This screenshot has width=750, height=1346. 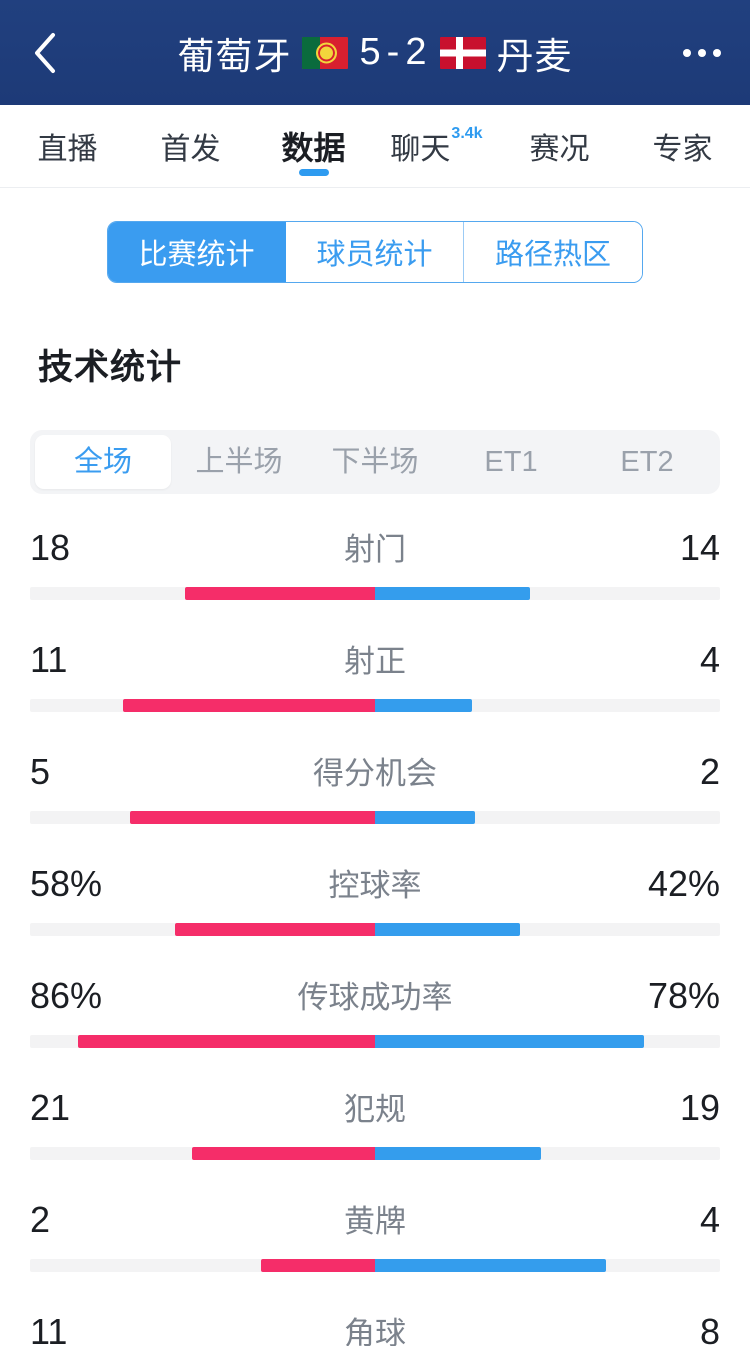 I want to click on home-value: 58%, so click(x=66, y=883).